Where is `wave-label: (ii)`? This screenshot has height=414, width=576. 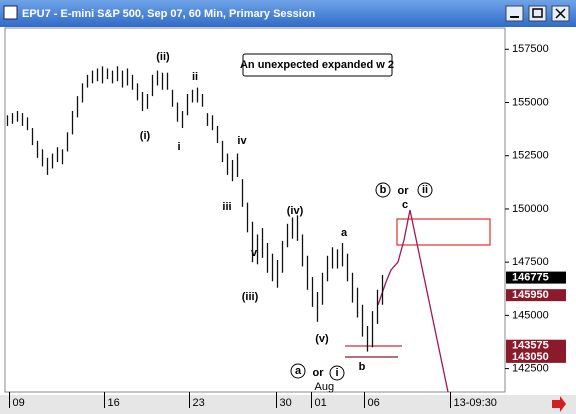
wave-label: (ii) is located at coordinates (163, 57).